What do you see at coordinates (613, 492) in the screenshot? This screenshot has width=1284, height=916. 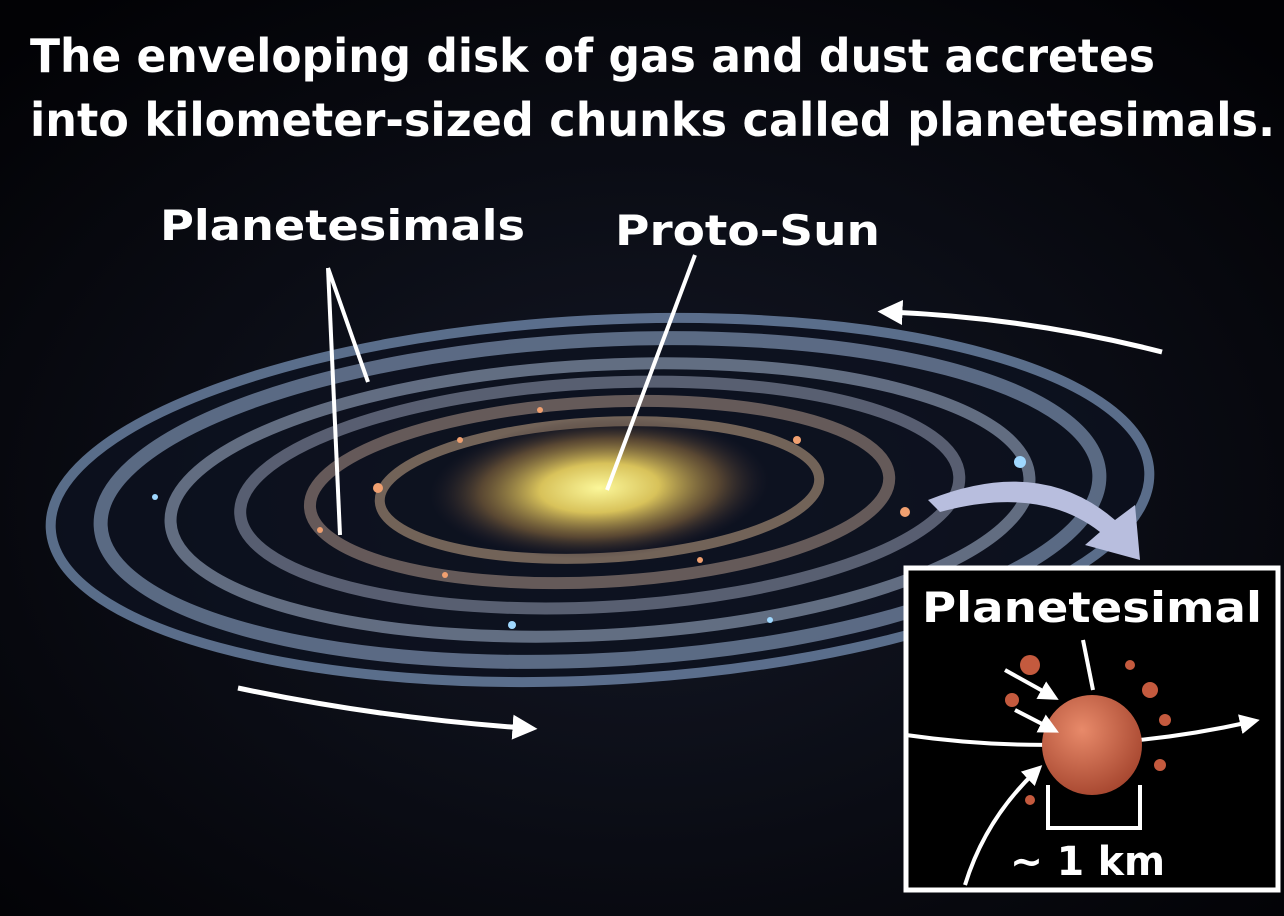 I see `planetesimal-dots` at bounding box center [613, 492].